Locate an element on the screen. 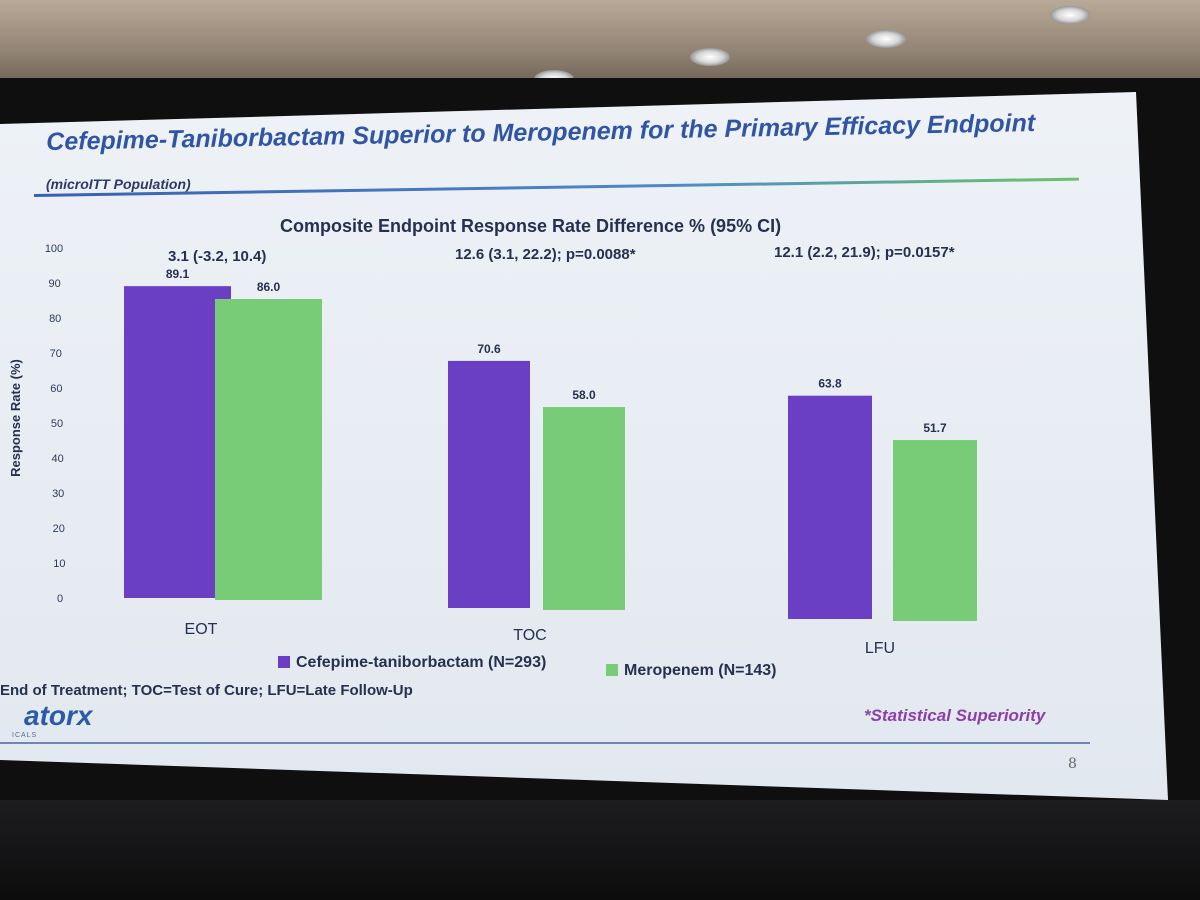 This screenshot has width=1200, height=900. data-label-meropenem-toc: 58.0 is located at coordinates (584, 395).